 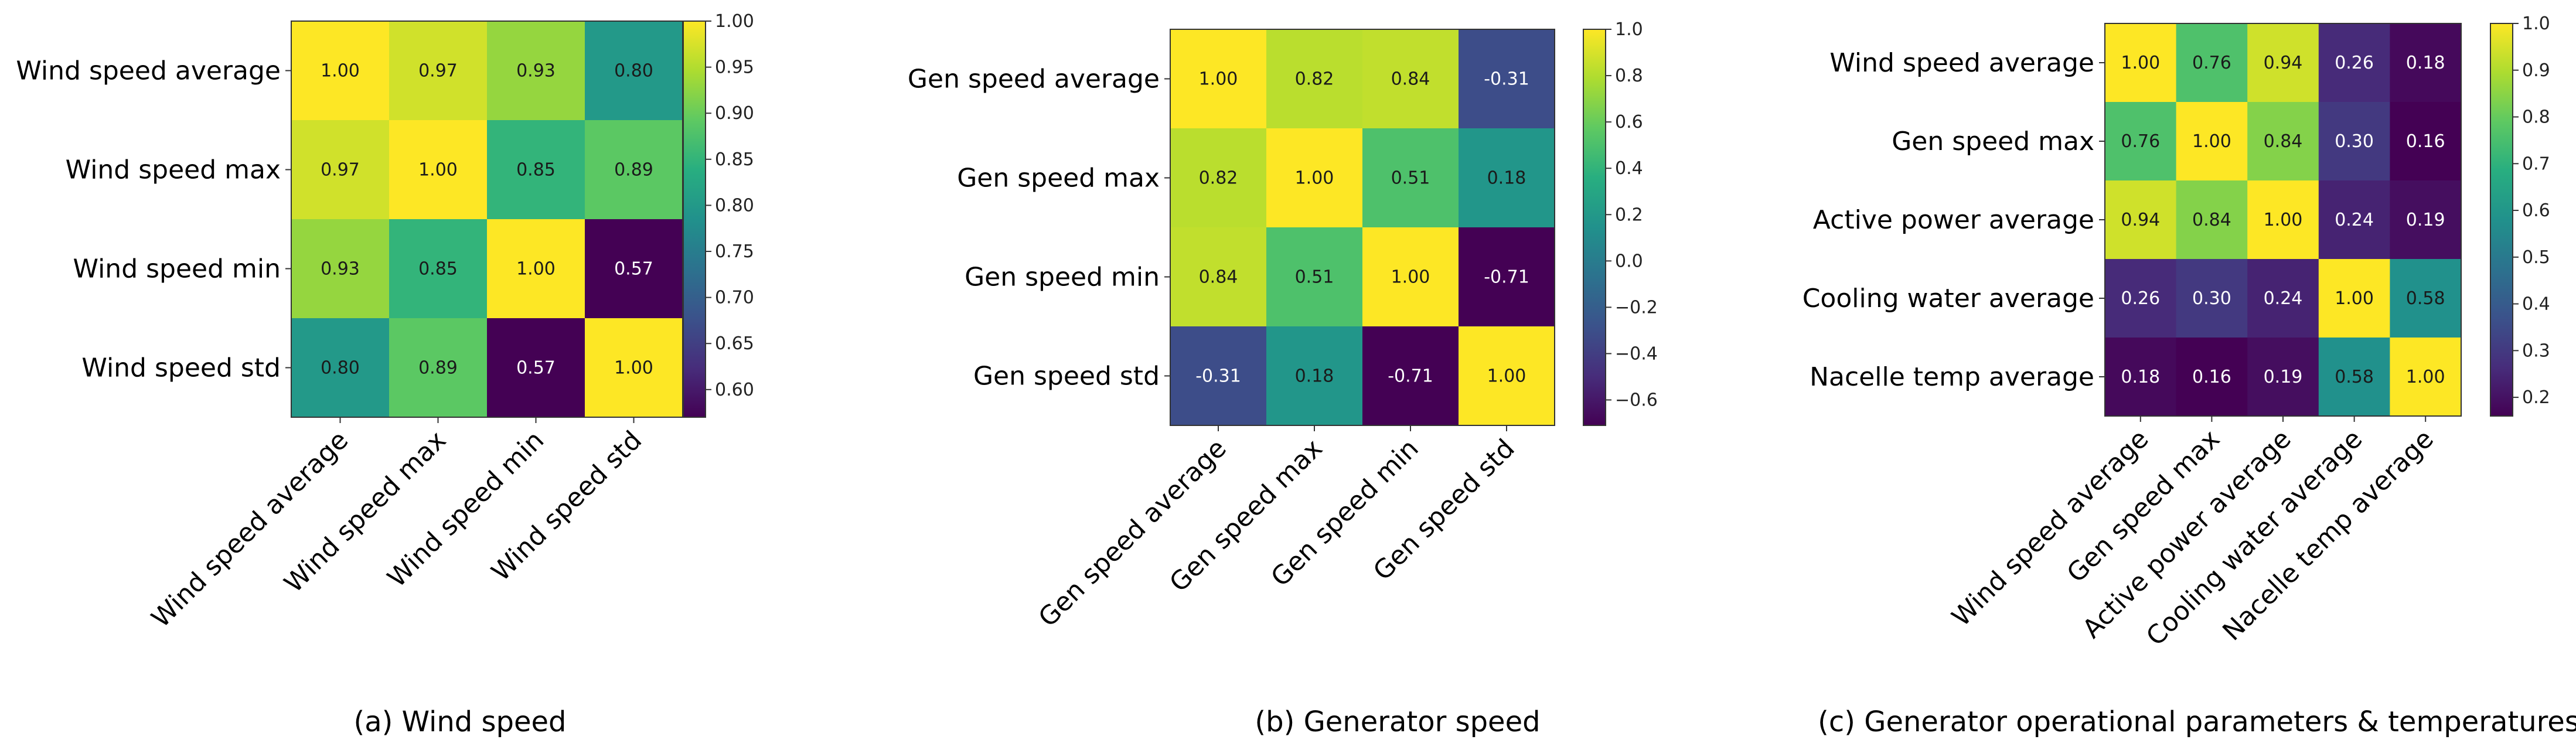 I want to click on cell-value-label: 0.84, so click(x=2211, y=220).